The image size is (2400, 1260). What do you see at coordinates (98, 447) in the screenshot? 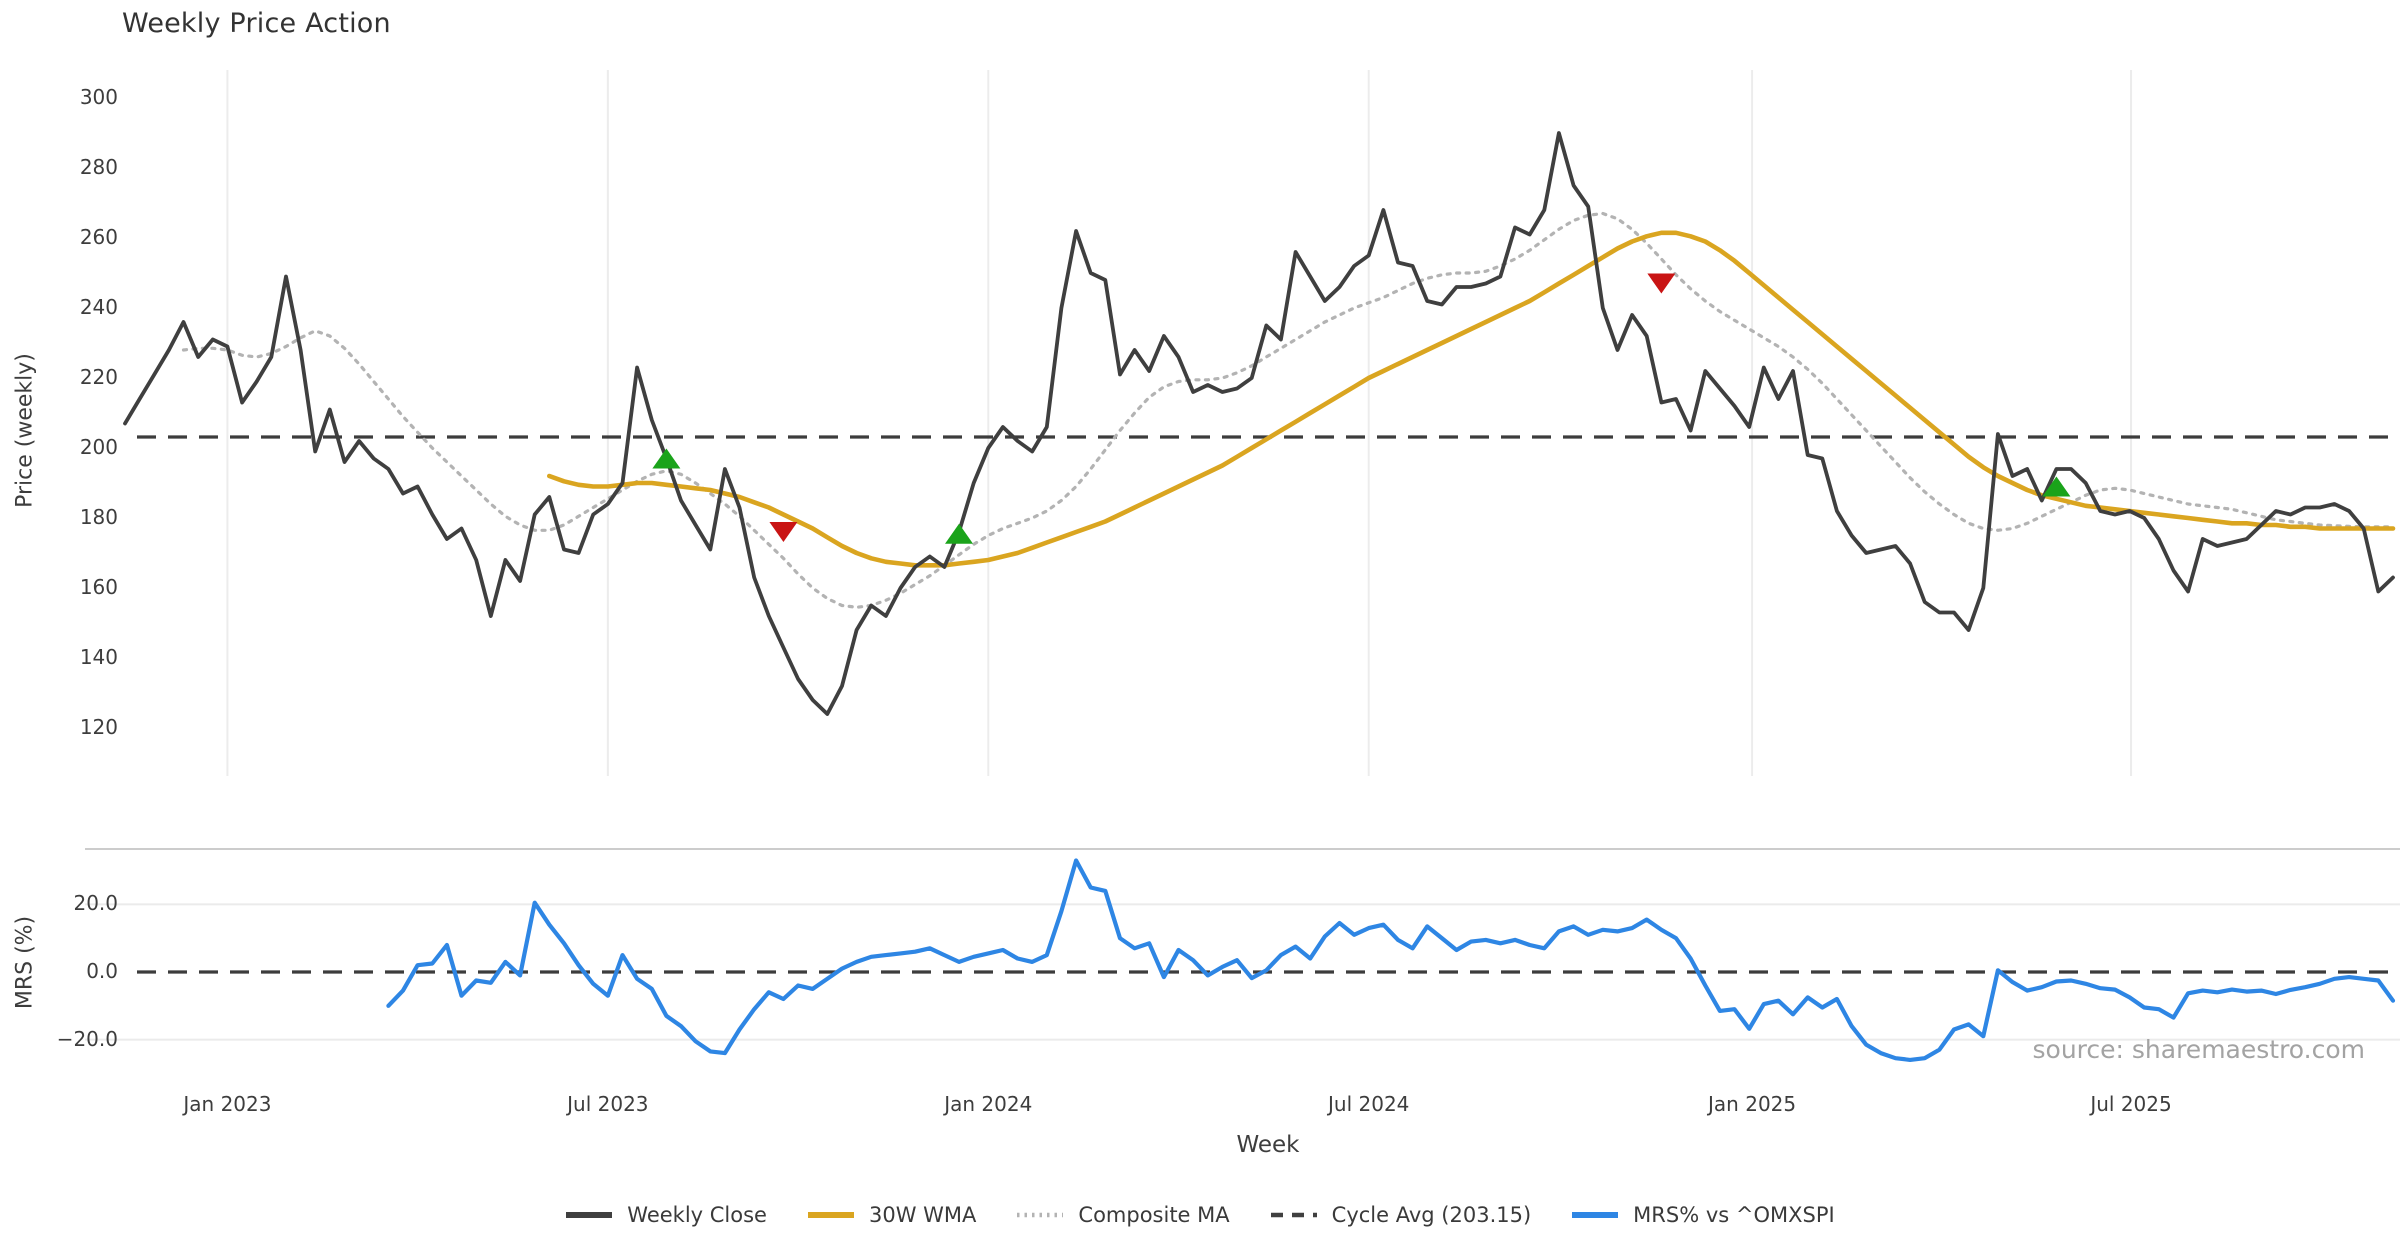
I see `price-tick-label: 200` at bounding box center [98, 447].